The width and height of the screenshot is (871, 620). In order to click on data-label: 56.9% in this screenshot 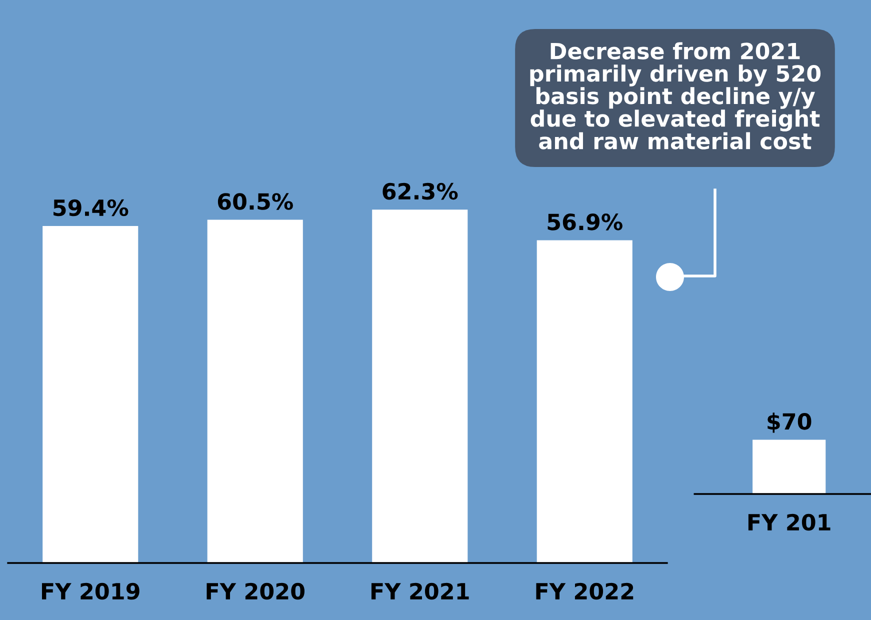, I will do `click(585, 222)`.